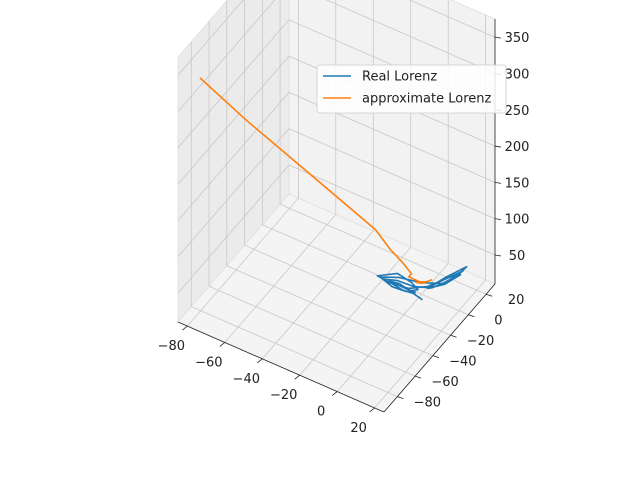 Image resolution: width=640 pixels, height=480 pixels. What do you see at coordinates (517, 256) in the screenshot?
I see `z-tick-label: 50` at bounding box center [517, 256].